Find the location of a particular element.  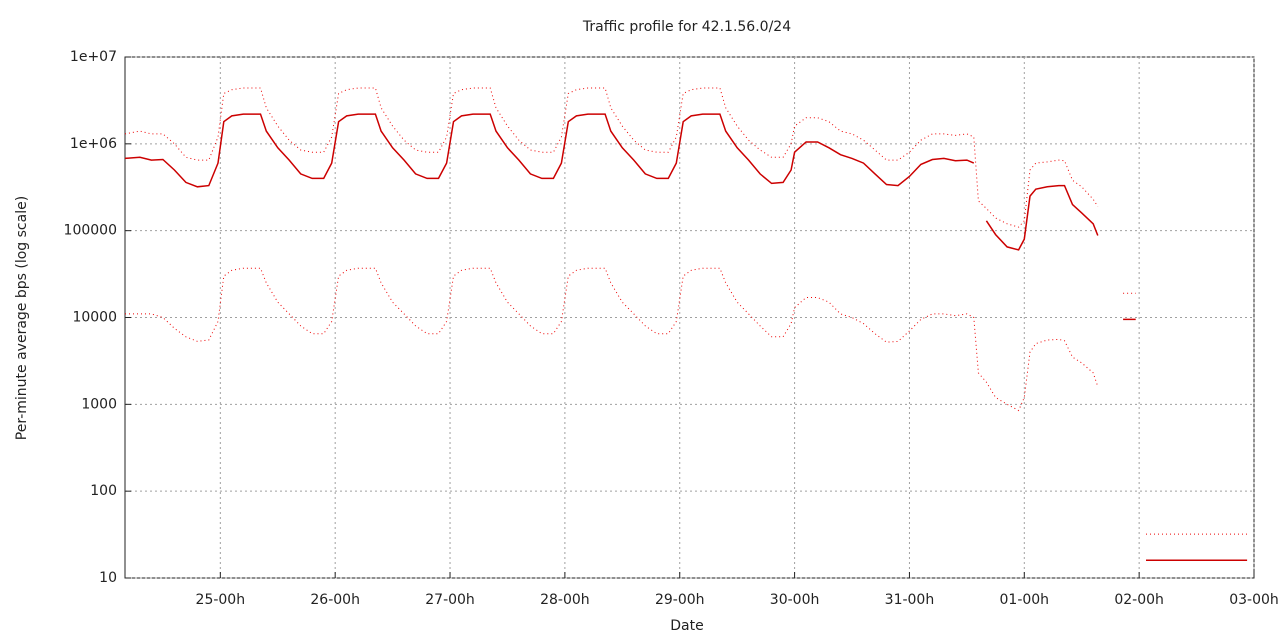

y-tick-label: 10 is located at coordinates (108, 578).